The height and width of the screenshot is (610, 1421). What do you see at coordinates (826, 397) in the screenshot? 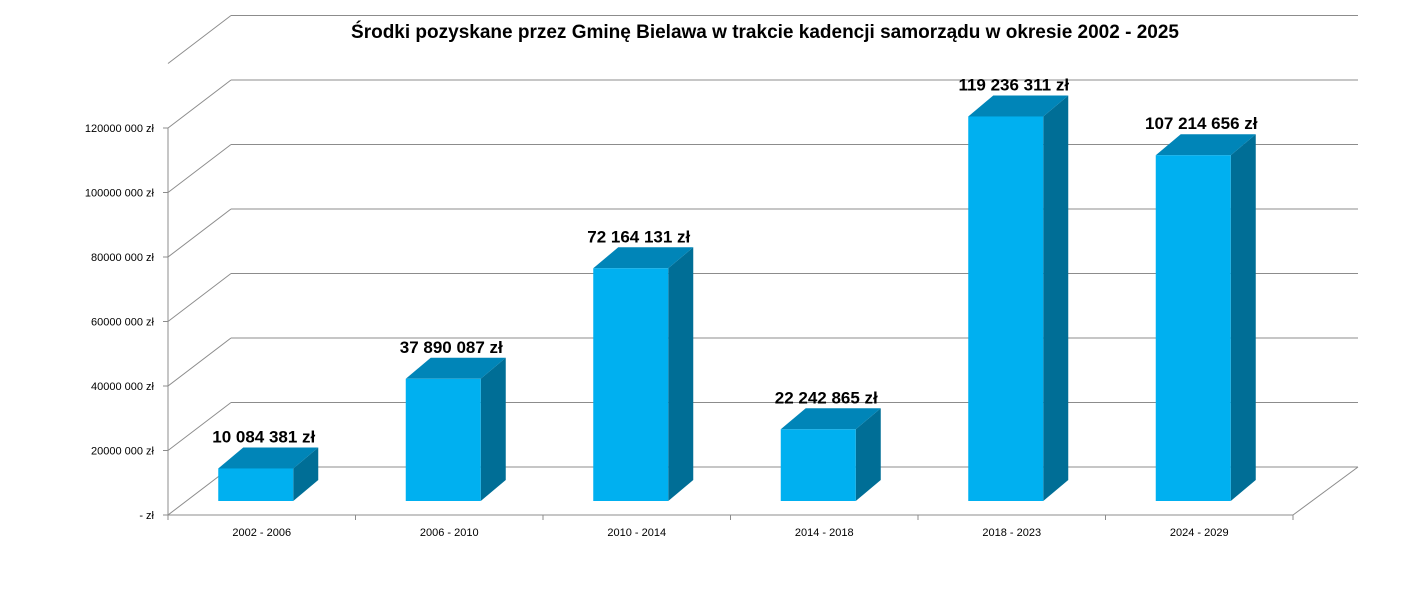
I see `data-label: 22 242 865 zł` at bounding box center [826, 397].